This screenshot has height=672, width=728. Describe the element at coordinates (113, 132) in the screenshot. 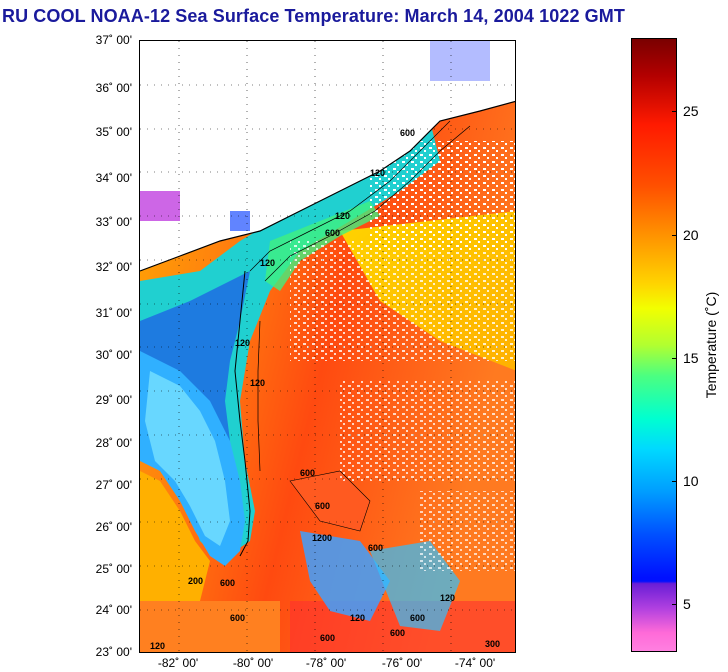

I see `lat-label: 35˚ 00'` at that location.